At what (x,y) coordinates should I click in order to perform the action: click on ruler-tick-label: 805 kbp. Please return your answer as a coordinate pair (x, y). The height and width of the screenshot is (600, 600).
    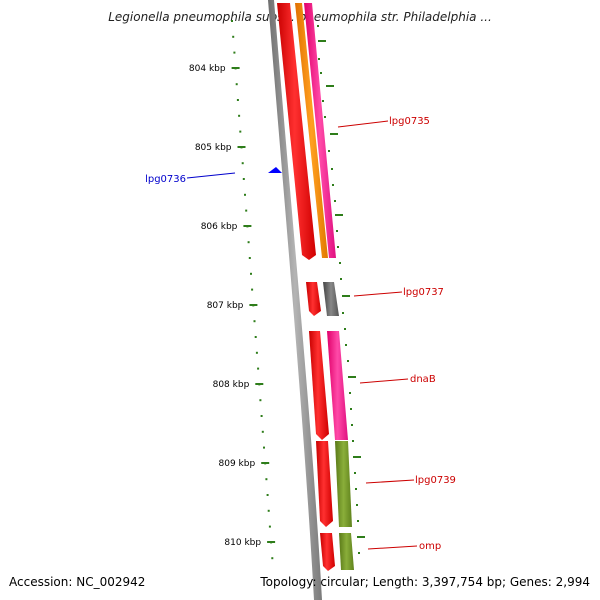
    Looking at the image, I should click on (213, 148).